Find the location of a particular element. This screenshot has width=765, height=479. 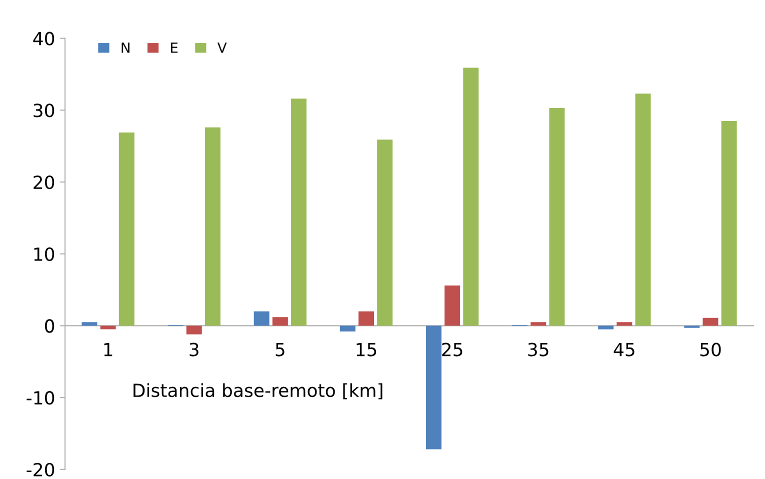

y-tick-label: -10 is located at coordinates (40, 398).